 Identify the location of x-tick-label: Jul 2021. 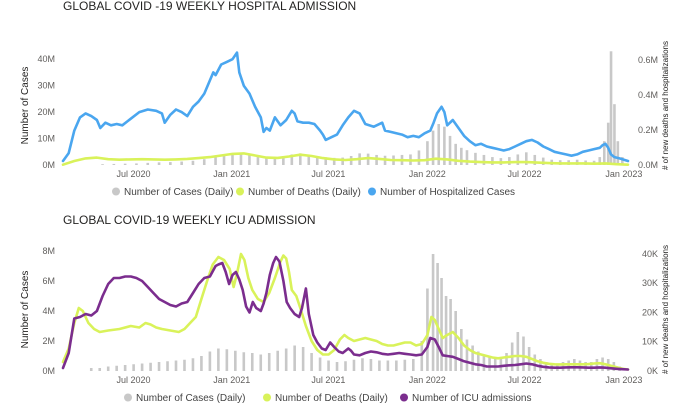
(328, 380).